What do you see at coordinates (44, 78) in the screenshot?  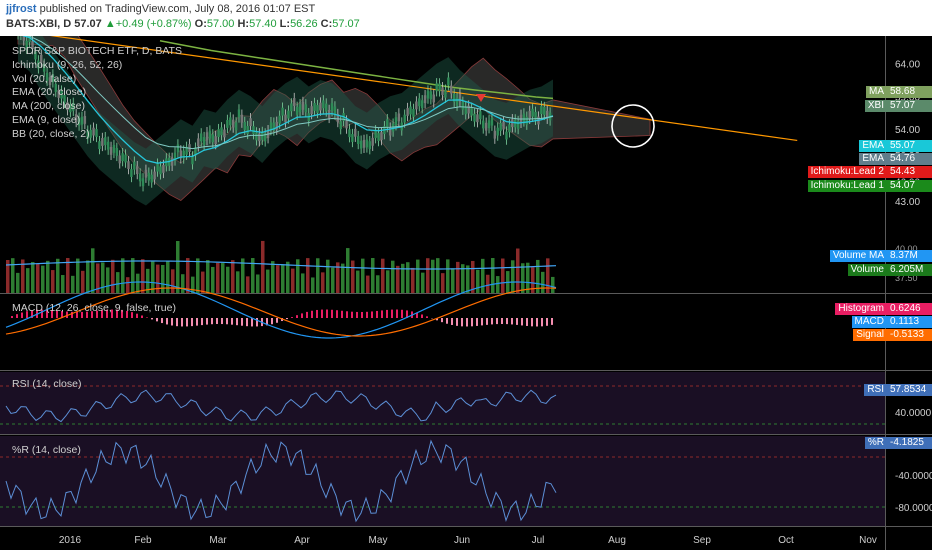 I see `legend-item-volume: Vol (20, false)` at bounding box center [44, 78].